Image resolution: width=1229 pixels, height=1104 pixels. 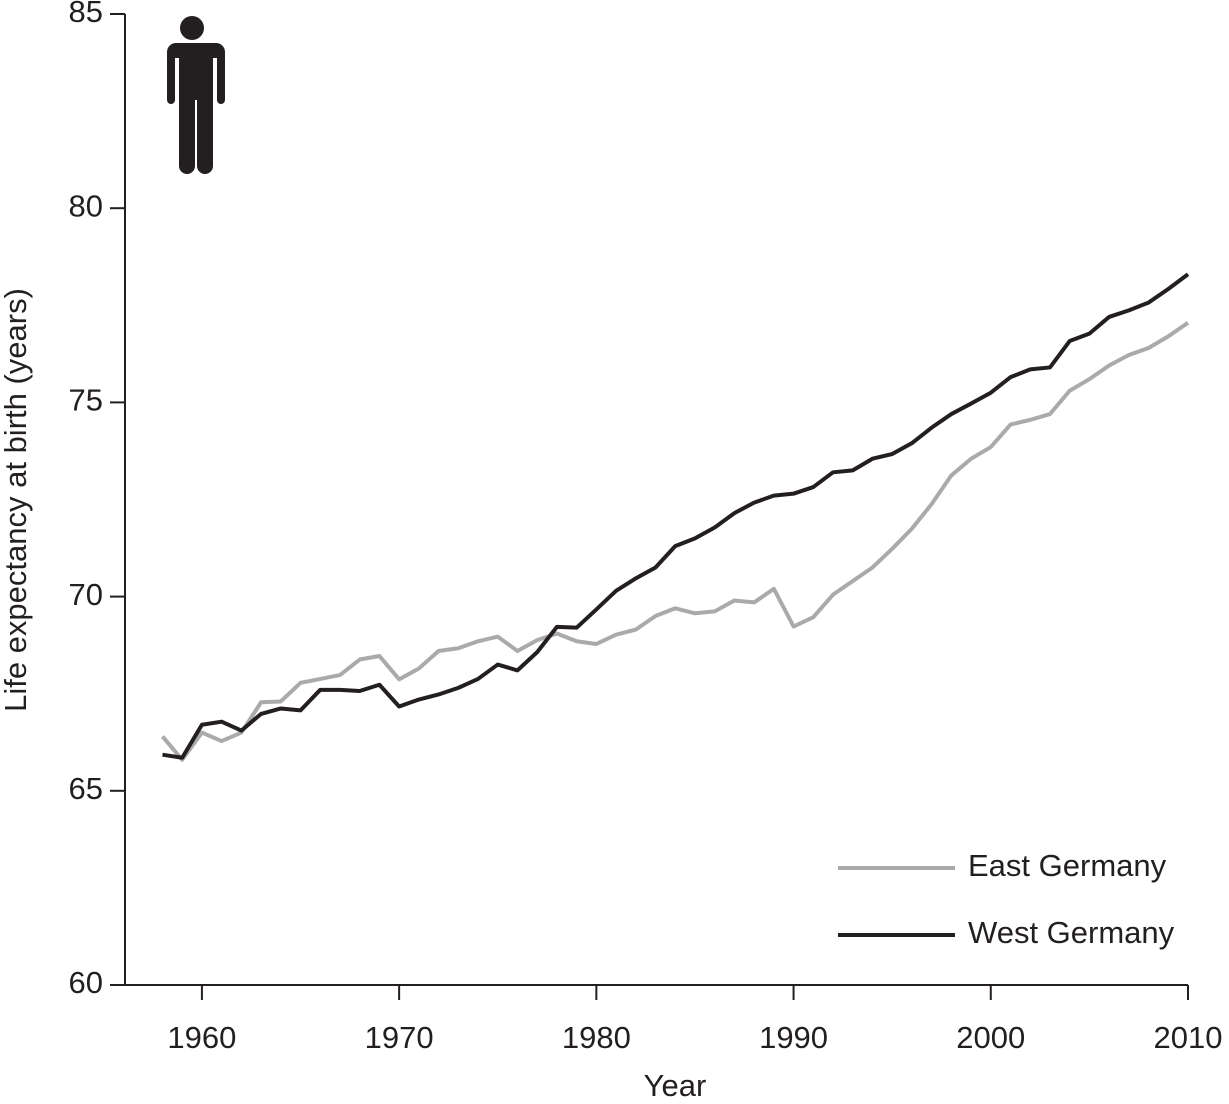 What do you see at coordinates (86, 788) in the screenshot?
I see `y-tick-label: 65` at bounding box center [86, 788].